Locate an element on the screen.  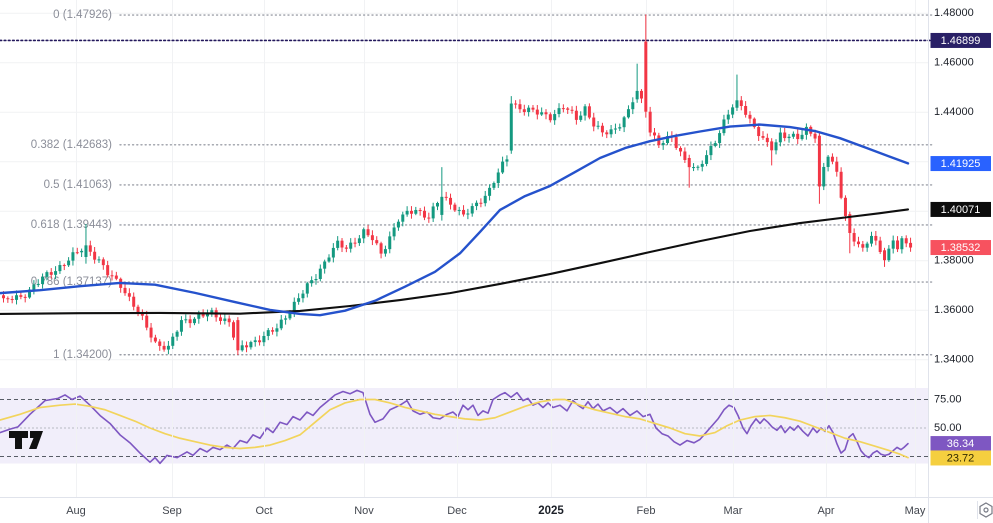
ma-slow-price-badge: 1.40071 is located at coordinates (960, 209).